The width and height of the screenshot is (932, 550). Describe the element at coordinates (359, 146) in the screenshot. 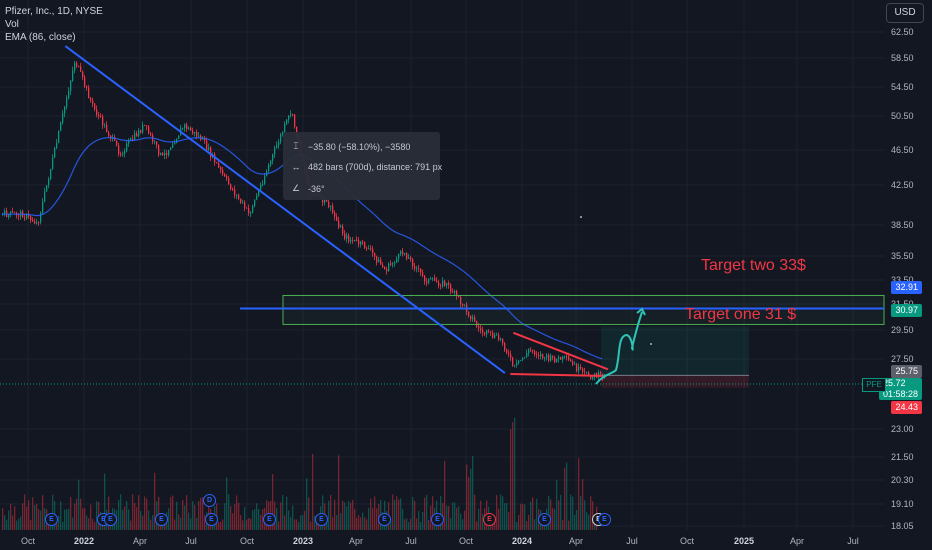

I see `tooltip-price-change: −35.80 (−58.10%), −3580` at that location.